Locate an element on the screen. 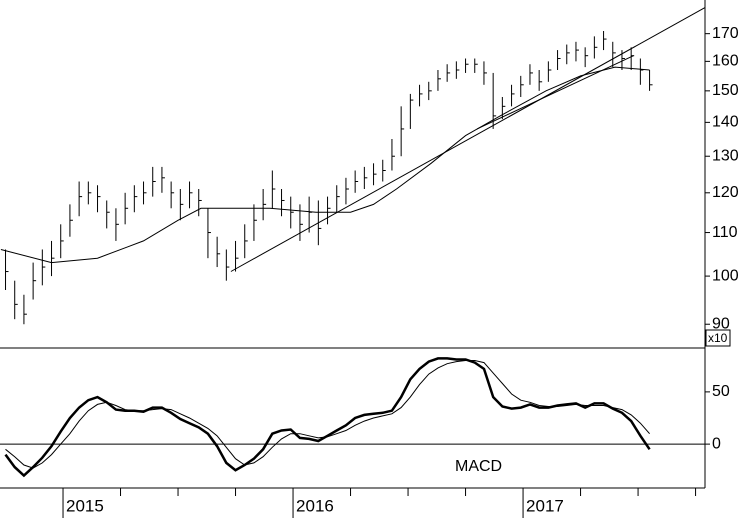 This screenshot has width=752, height=518. y-tick-label: 140 is located at coordinates (725, 122).